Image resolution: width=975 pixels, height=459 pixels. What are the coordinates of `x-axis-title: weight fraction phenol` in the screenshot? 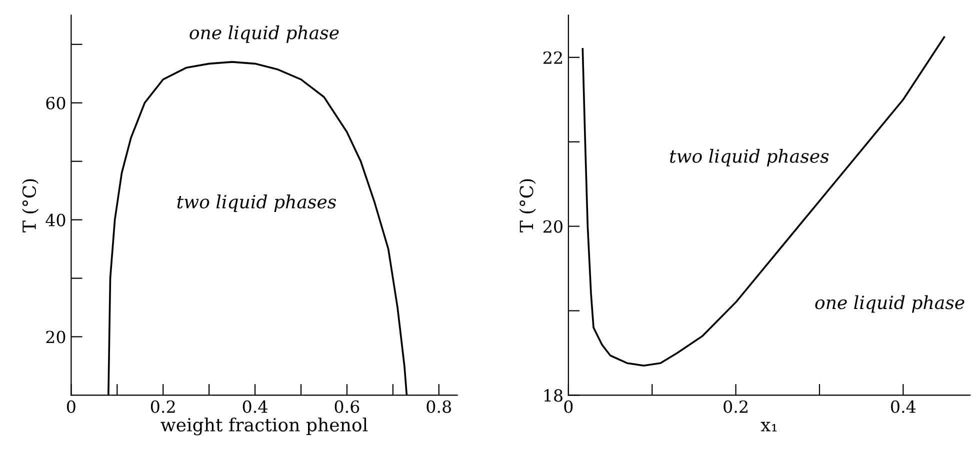 It's located at (264, 427).